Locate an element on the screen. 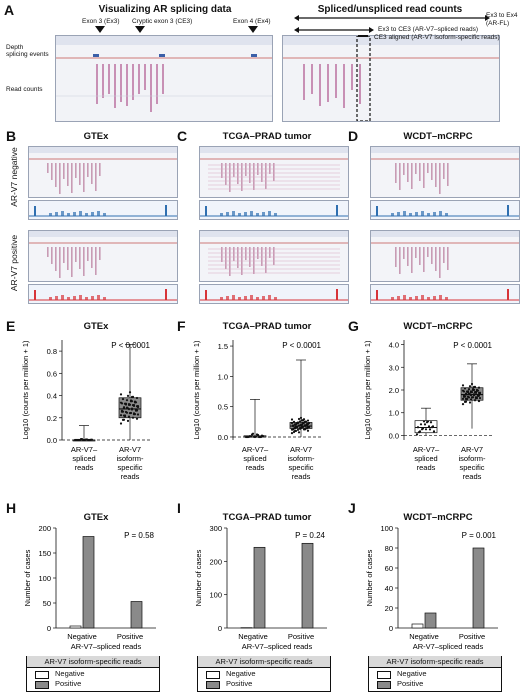  y-tick-label: 0.8 is located at coordinates (52, 351).